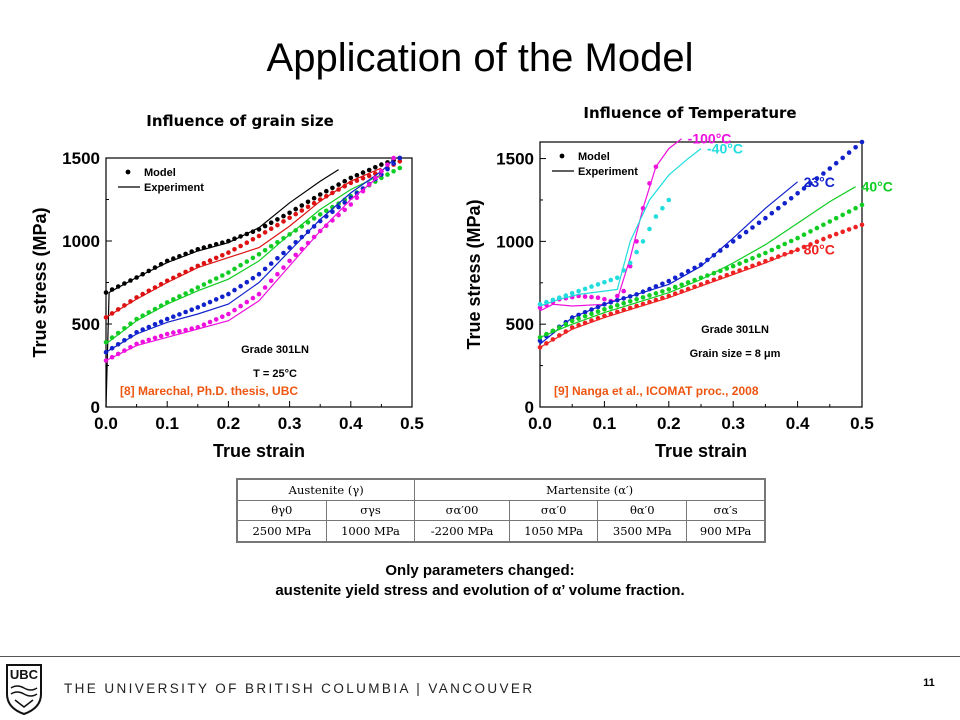 The height and width of the screenshot is (720, 960). What do you see at coordinates (370, 531) in the screenshot?
I see `table-cell: 1000 MPa` at bounding box center [370, 531].